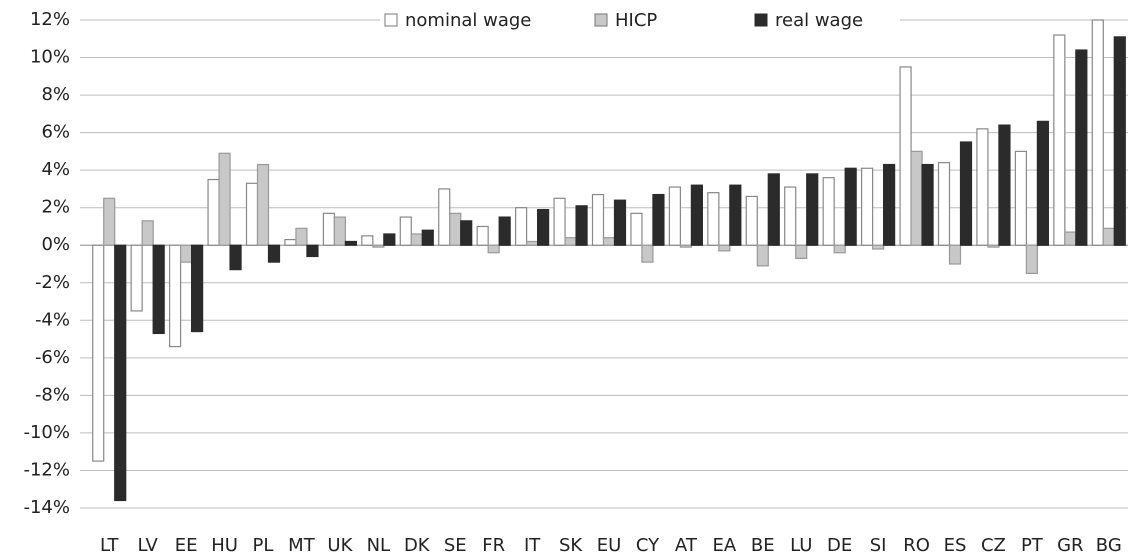  I want to click on x-tick-label: AT, so click(686, 545).